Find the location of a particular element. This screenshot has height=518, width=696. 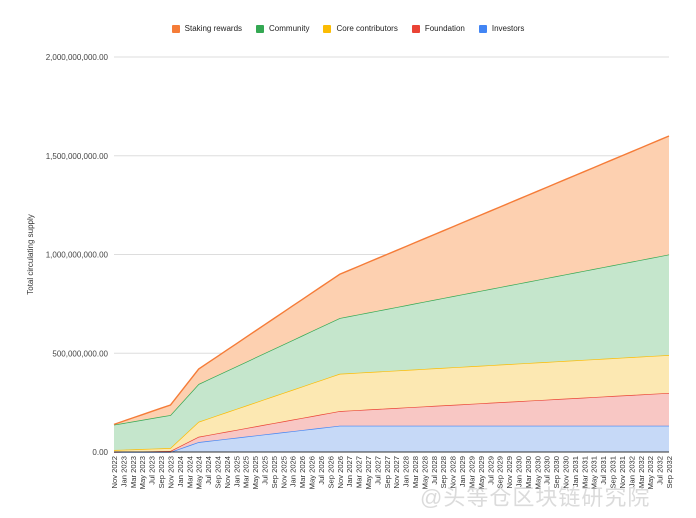

x-tick-label: May 2028 is located at coordinates (424, 472).